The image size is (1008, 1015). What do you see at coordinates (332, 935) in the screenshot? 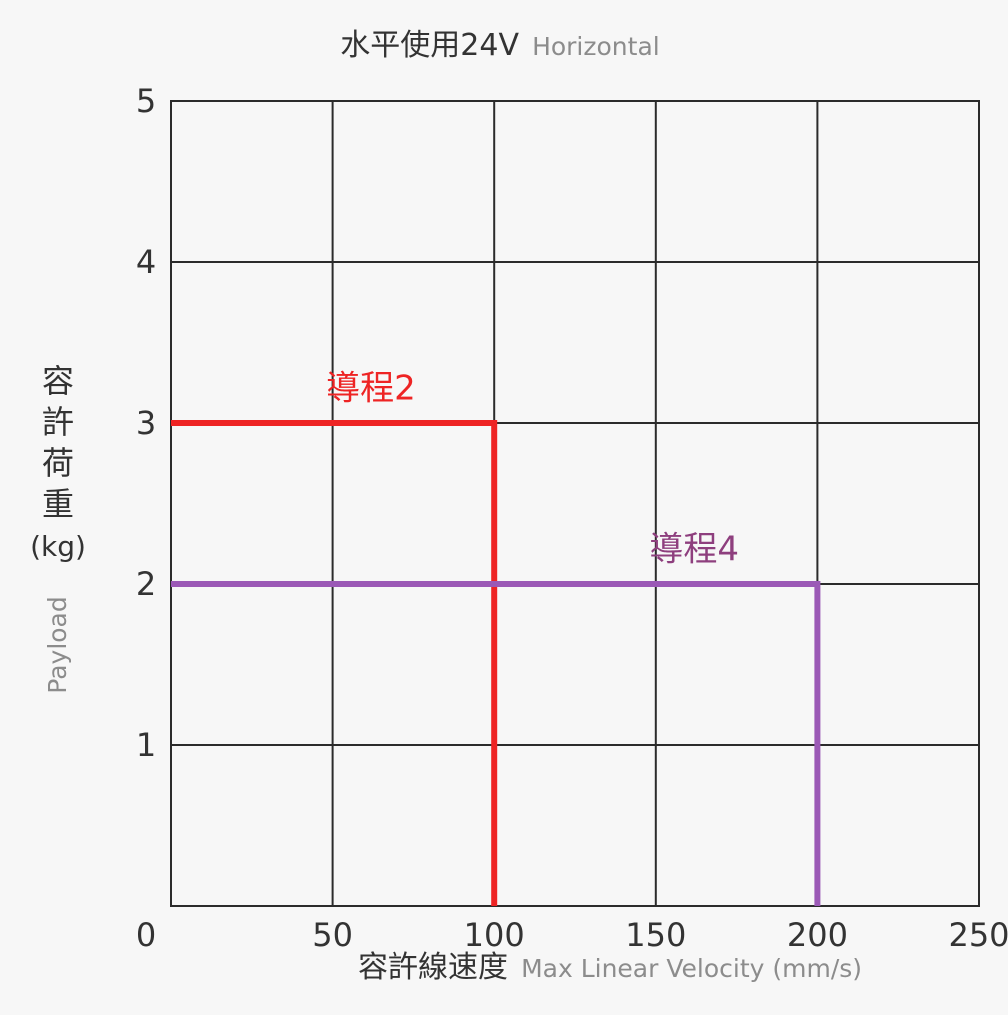
I see `x-tick-label: 50` at bounding box center [332, 935].